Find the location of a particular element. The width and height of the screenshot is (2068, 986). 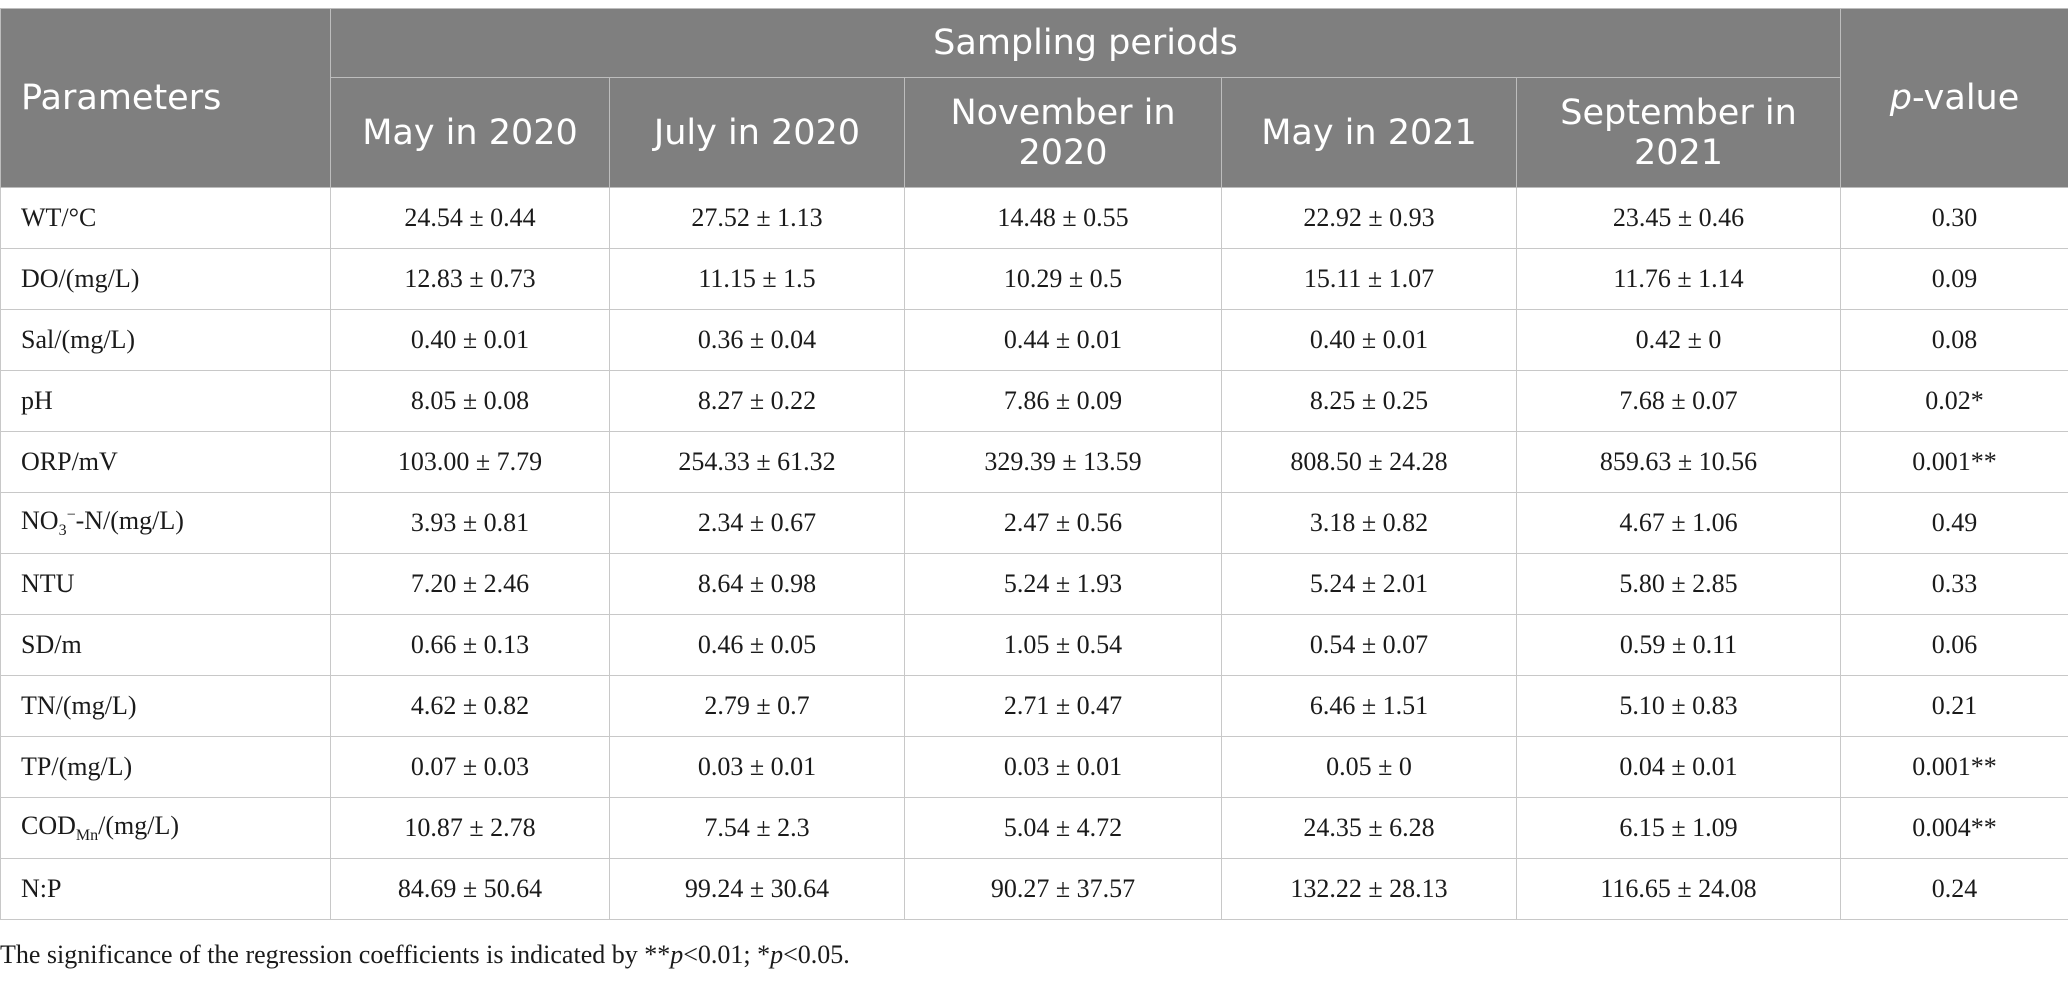

param-name: ORP/mV is located at coordinates (165, 462).